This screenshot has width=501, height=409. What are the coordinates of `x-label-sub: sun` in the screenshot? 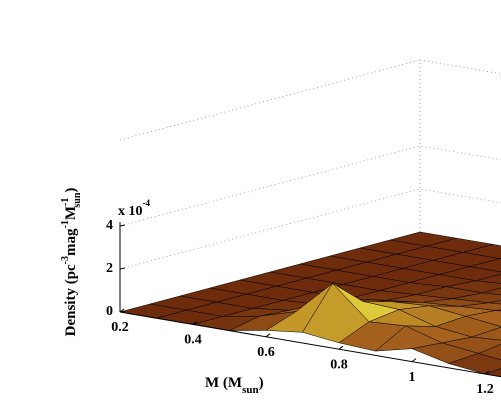 It's located at (250, 390).